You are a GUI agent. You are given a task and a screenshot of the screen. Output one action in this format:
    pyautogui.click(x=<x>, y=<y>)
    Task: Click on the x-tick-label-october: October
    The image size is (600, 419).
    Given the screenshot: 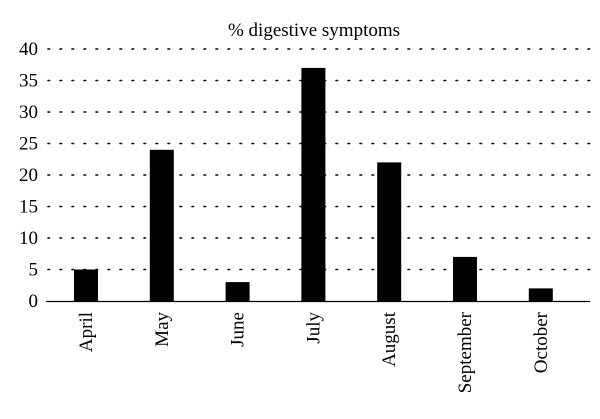 What is the action you would take?
    pyautogui.click(x=541, y=342)
    